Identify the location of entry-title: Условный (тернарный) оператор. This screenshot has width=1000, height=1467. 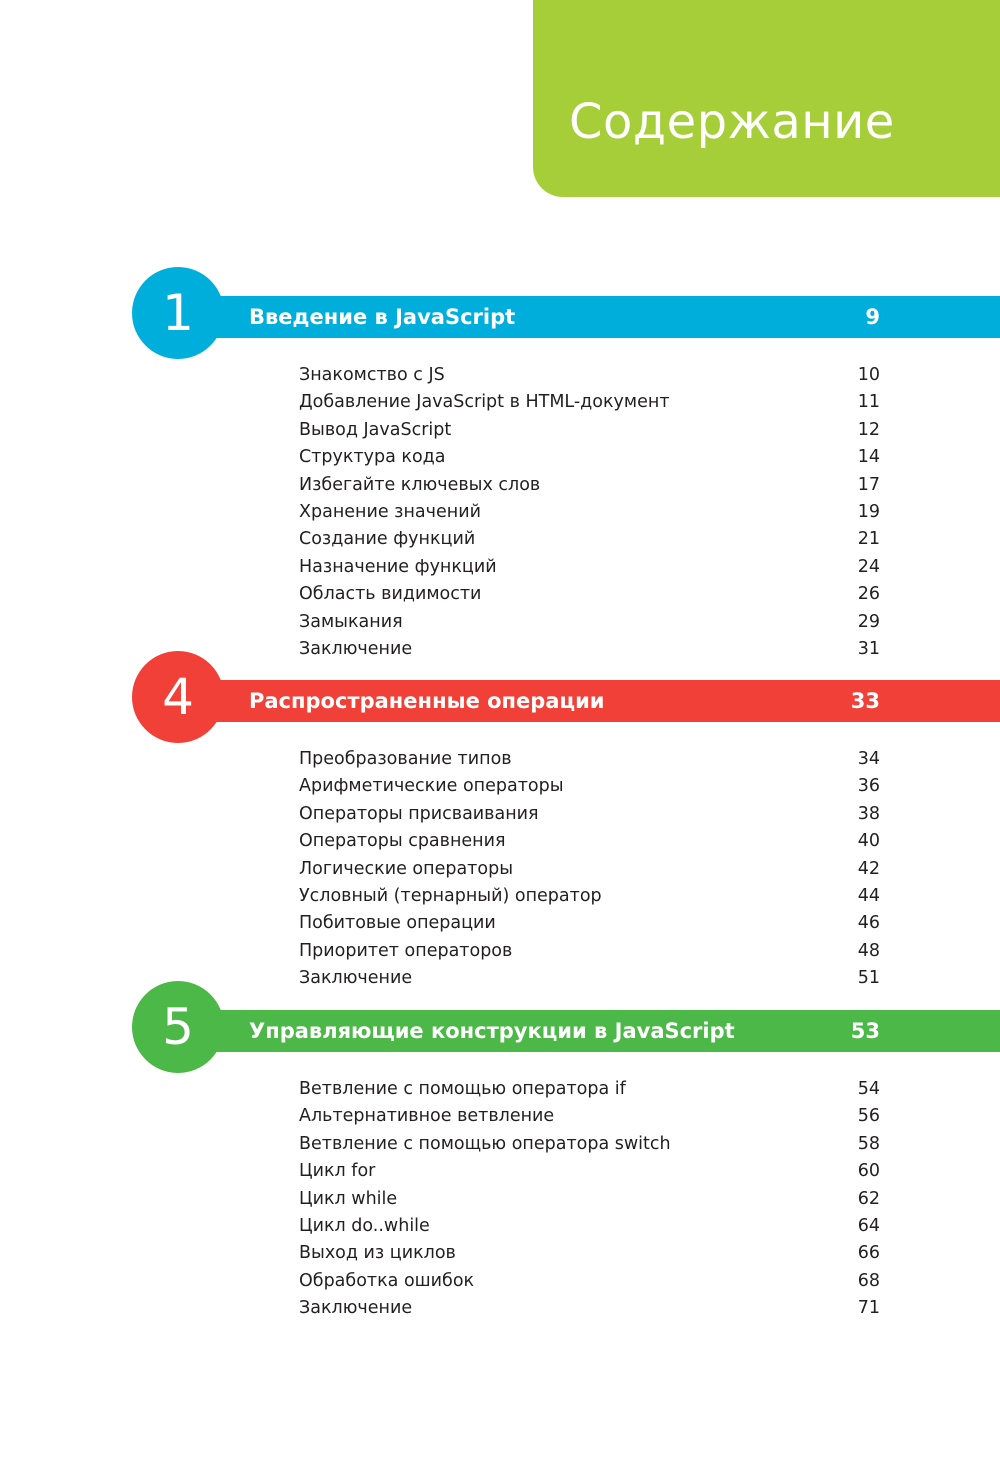
(450, 895).